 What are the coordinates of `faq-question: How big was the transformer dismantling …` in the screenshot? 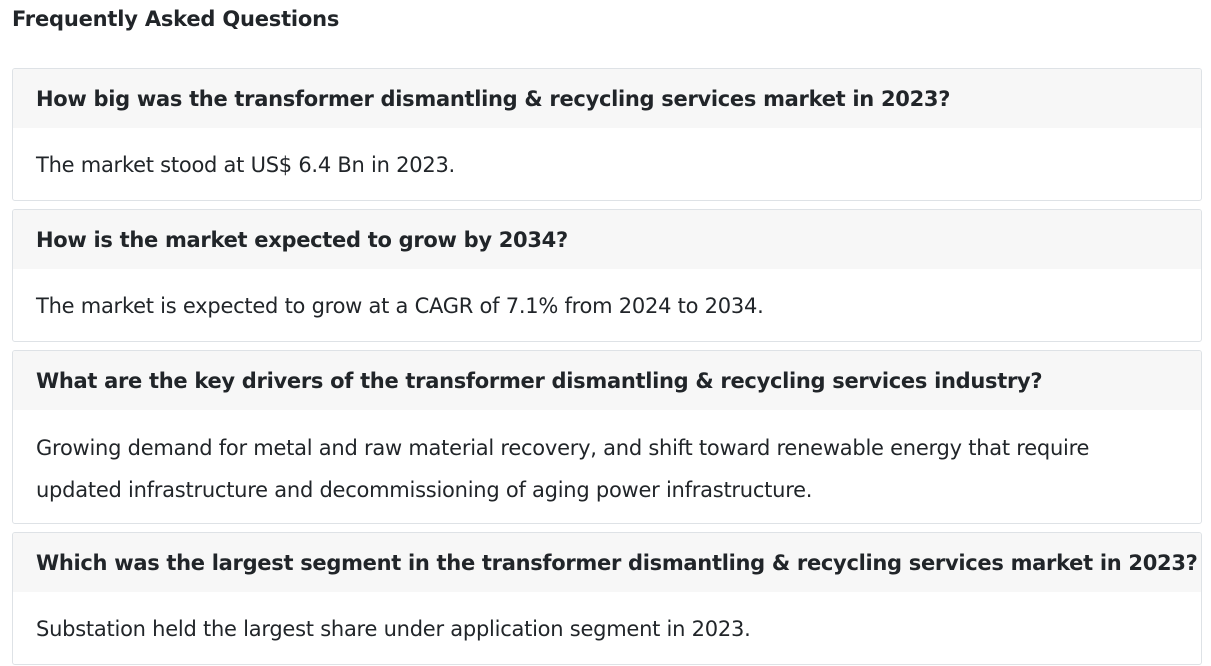 It's located at (607, 98).